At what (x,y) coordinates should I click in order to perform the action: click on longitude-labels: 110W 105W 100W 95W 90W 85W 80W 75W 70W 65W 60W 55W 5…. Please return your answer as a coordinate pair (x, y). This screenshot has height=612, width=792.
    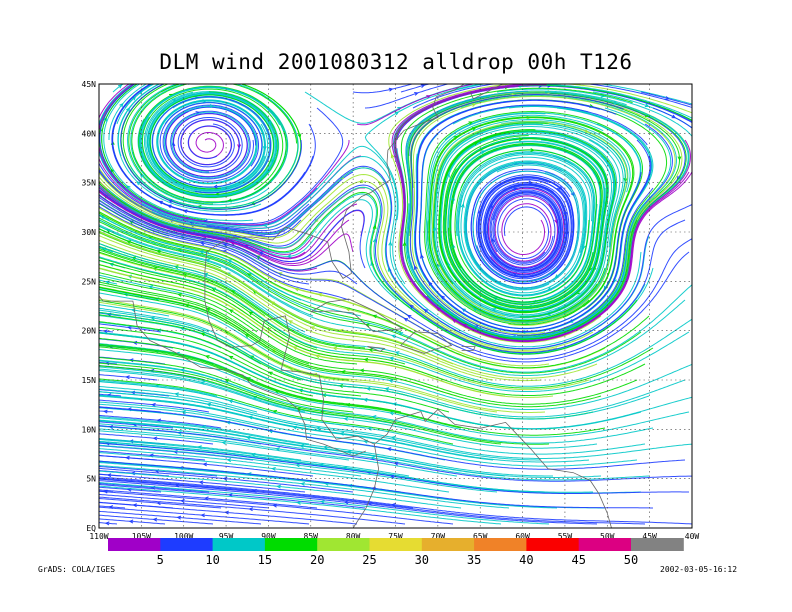
    Looking at the image, I should click on (394, 536).